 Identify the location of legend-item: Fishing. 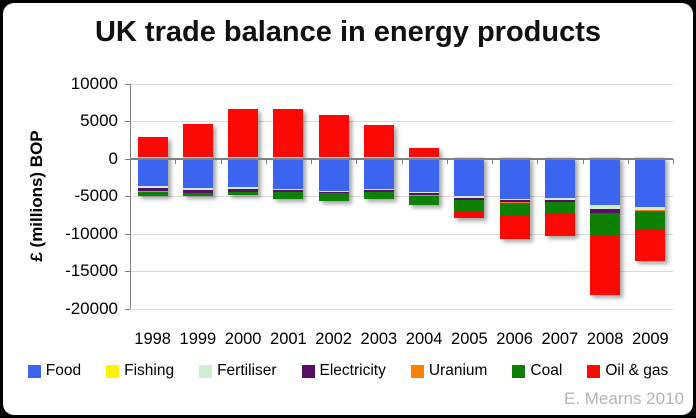
(140, 371).